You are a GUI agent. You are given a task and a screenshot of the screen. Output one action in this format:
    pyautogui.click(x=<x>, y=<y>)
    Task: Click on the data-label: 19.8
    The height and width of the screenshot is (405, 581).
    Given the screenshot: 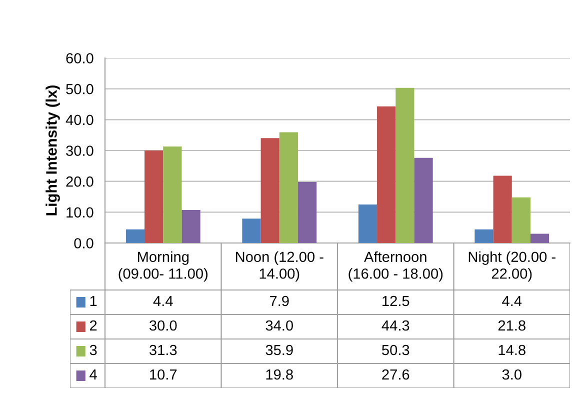 What is the action you would take?
    pyautogui.click(x=279, y=374)
    